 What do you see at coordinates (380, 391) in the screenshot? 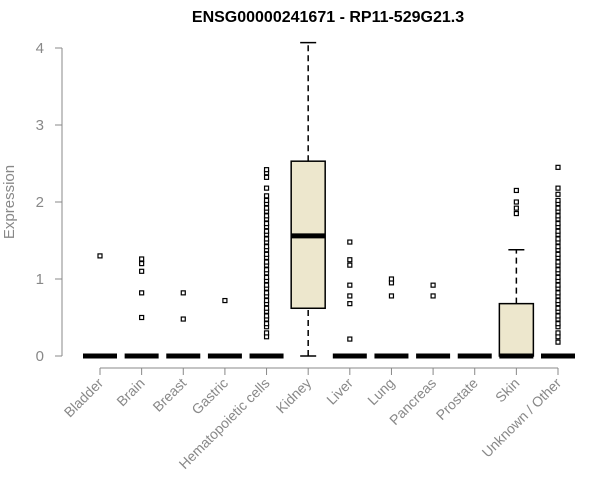
I see `x-tick-label: Lung` at bounding box center [380, 391].